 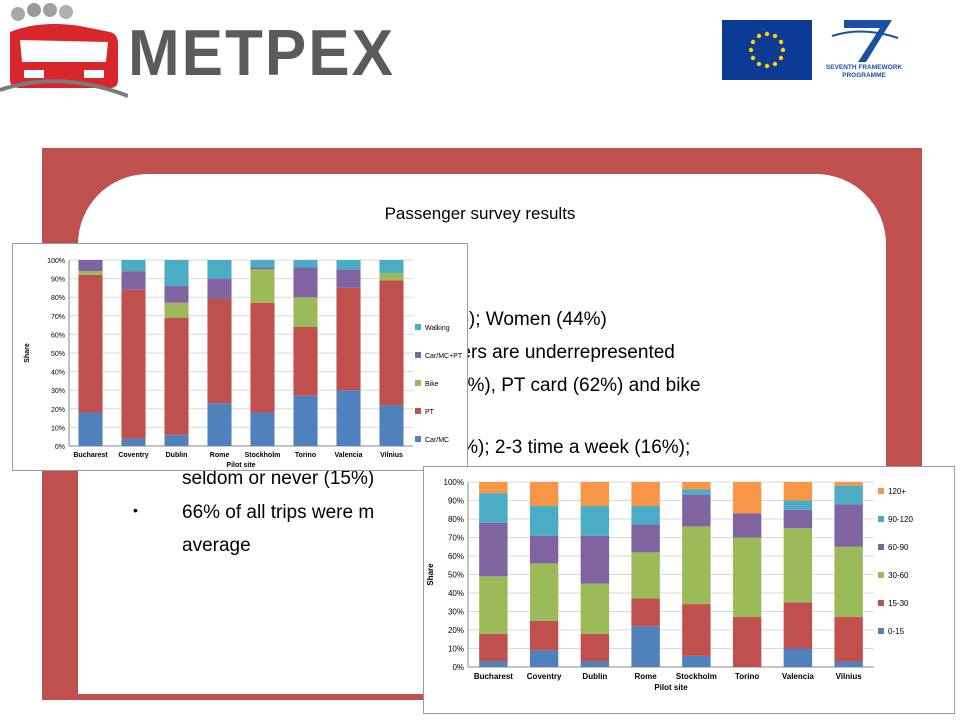 I want to click on x-tick-label: Coventry, so click(x=133, y=455).